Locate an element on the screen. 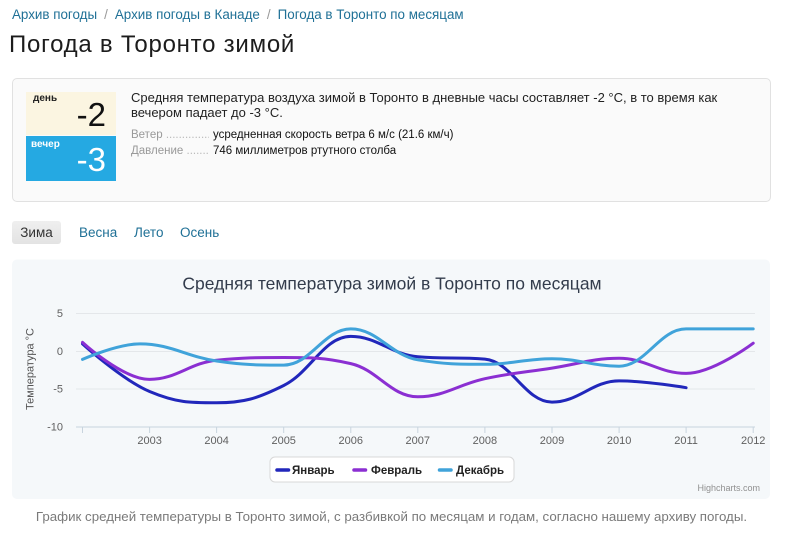 The height and width of the screenshot is (543, 793). svg-text: 2012 is located at coordinates (753, 441).